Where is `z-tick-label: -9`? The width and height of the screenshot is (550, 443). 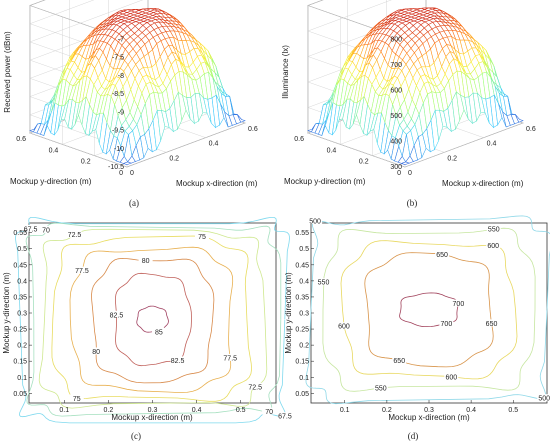 z-tick-label: -9 is located at coordinates (121, 112).